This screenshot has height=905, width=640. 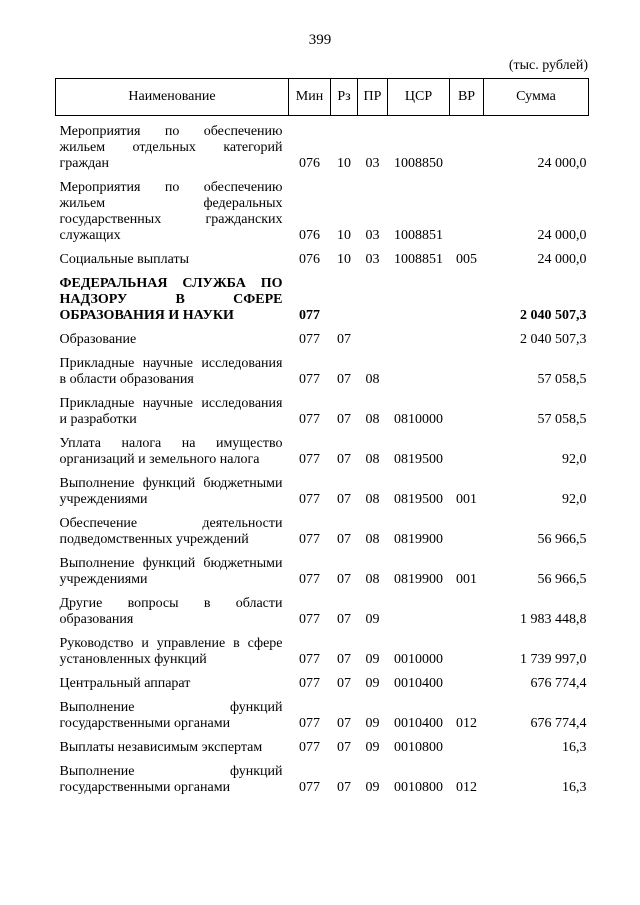 I want to click on cell-name: Центральный аппарат, so click(x=125, y=683).